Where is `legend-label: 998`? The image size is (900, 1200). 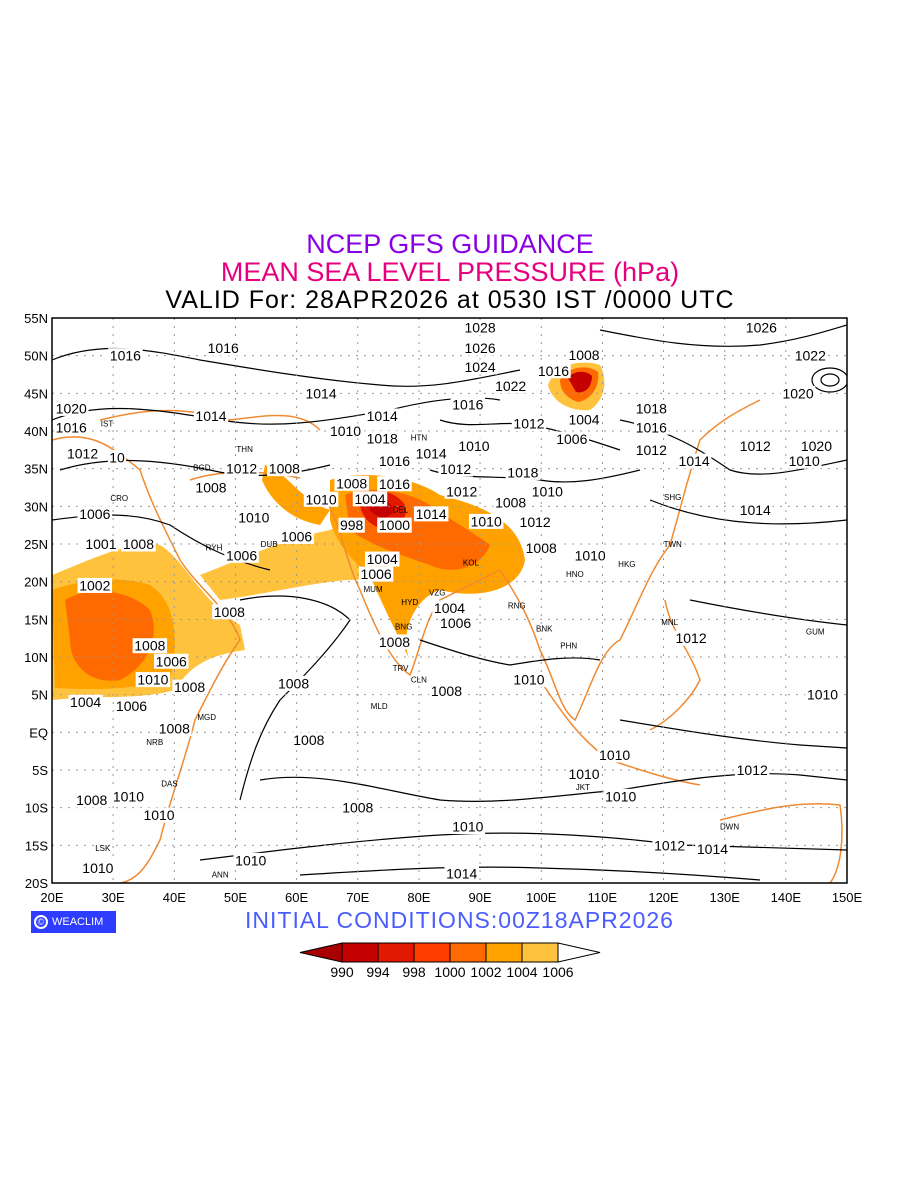 legend-label: 998 is located at coordinates (414, 972).